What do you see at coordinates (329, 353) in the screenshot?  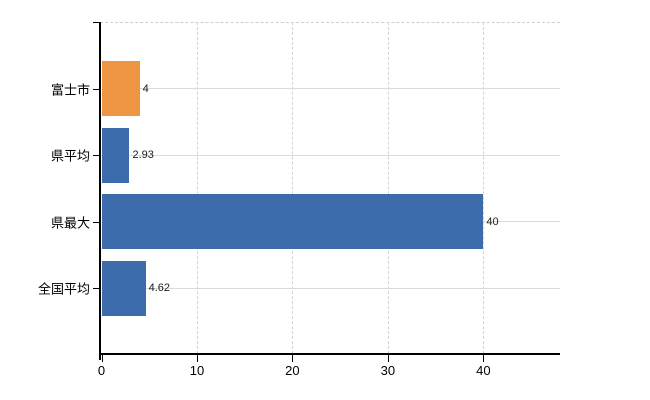 I see `x-axis-line` at bounding box center [329, 353].